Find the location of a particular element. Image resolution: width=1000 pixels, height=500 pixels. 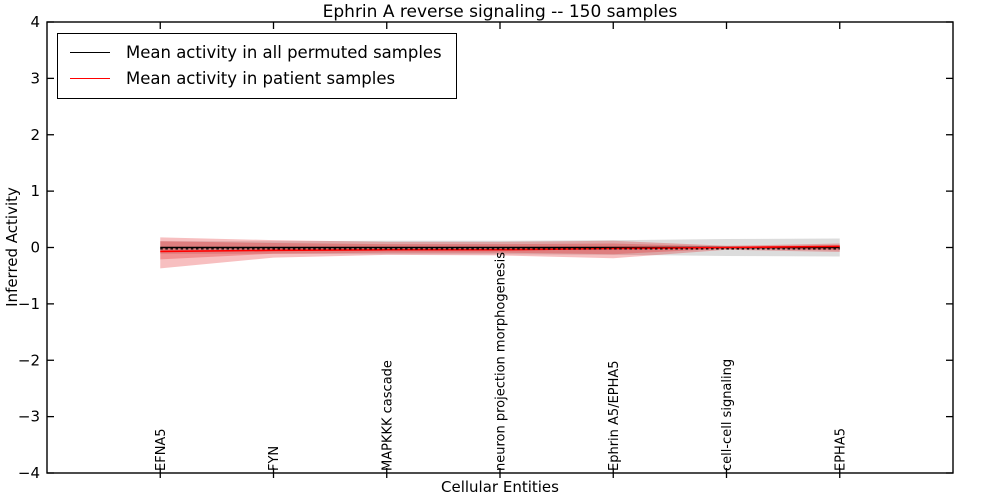

x-category-label: cell-cell signaling is located at coordinates (727, 415).